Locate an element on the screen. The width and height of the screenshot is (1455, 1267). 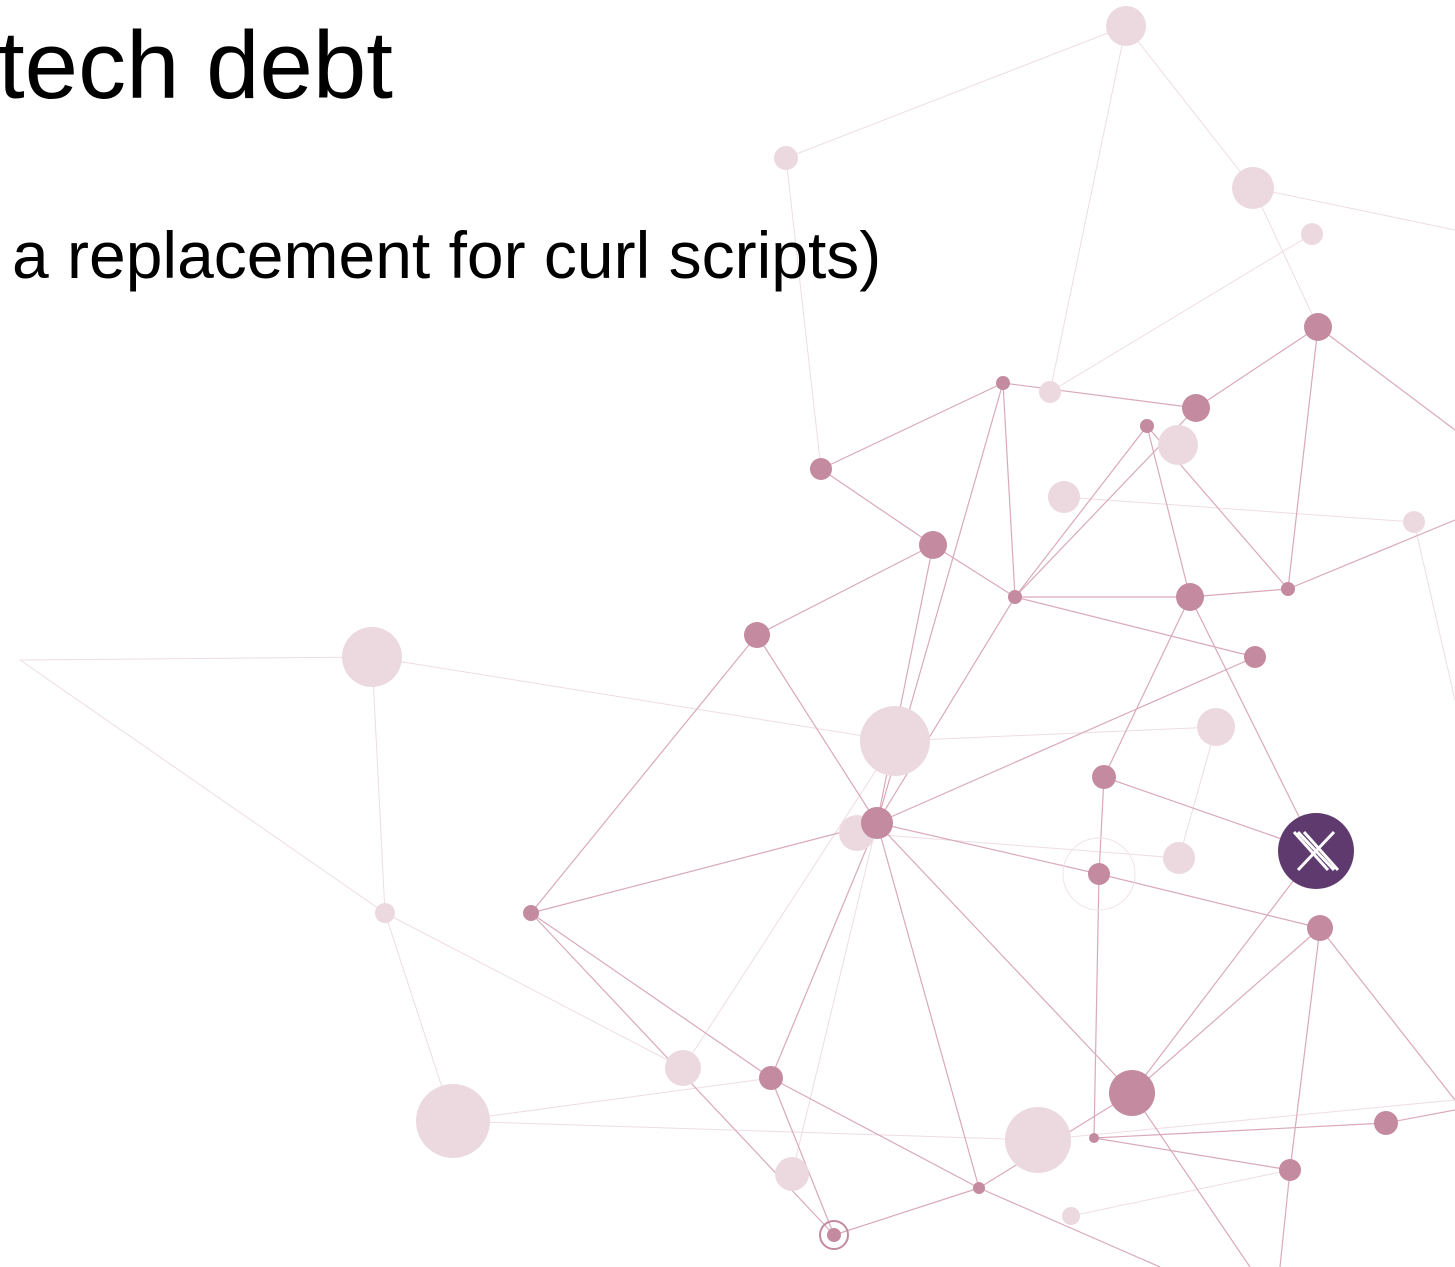
logo is located at coordinates (1316, 851).